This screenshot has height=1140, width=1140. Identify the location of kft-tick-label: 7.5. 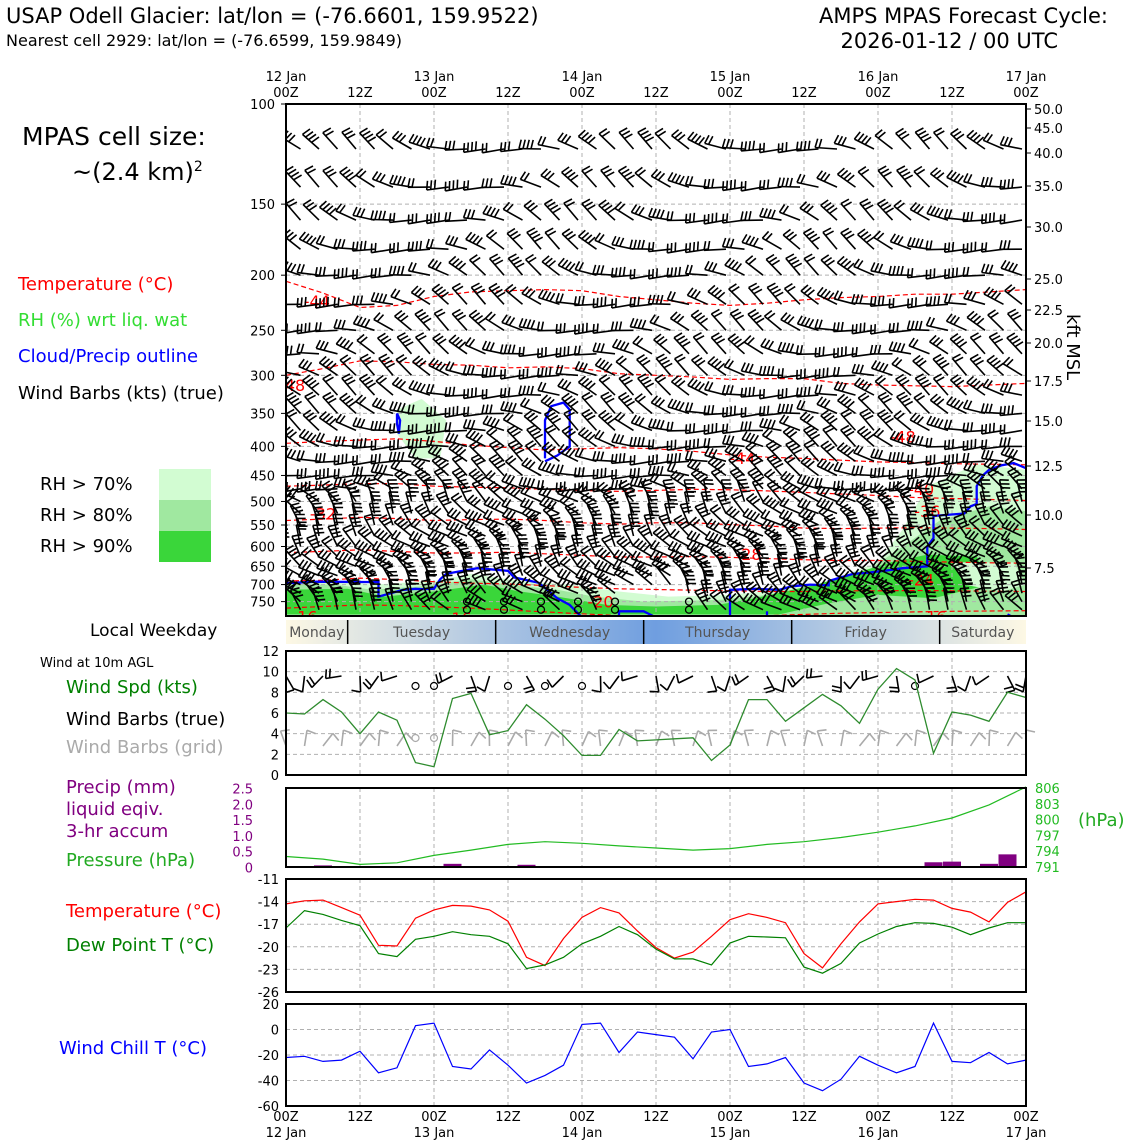
(1044, 569).